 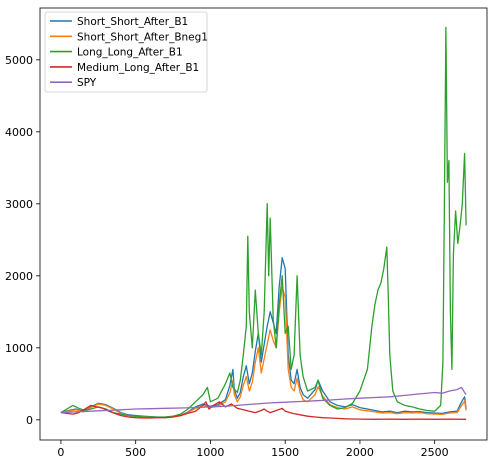 I want to click on x-tick-label: 500, so click(x=135, y=452).